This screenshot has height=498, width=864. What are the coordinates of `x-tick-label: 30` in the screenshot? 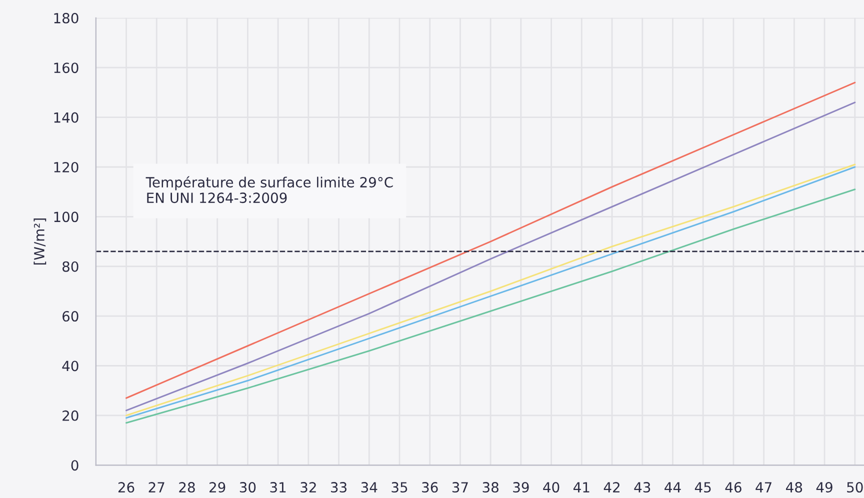 It's located at (248, 487).